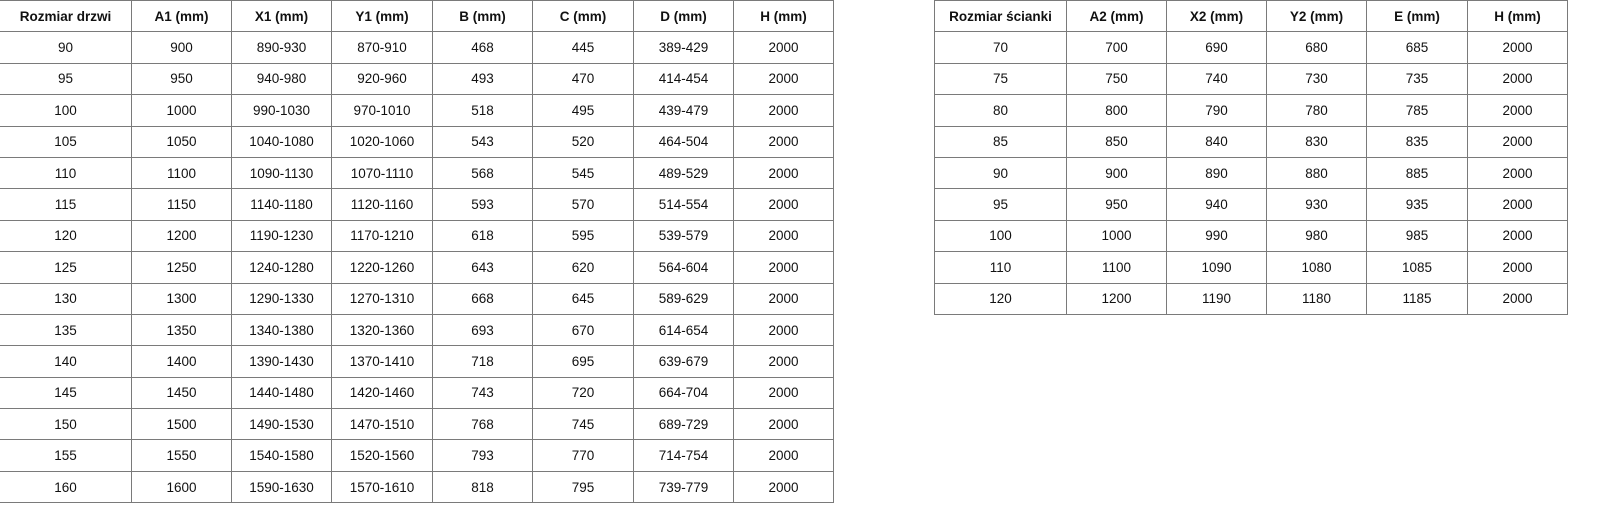 This screenshot has height=514, width=1600. Describe the element at coordinates (1216, 47) in the screenshot. I see `table-cell: 690` at that location.